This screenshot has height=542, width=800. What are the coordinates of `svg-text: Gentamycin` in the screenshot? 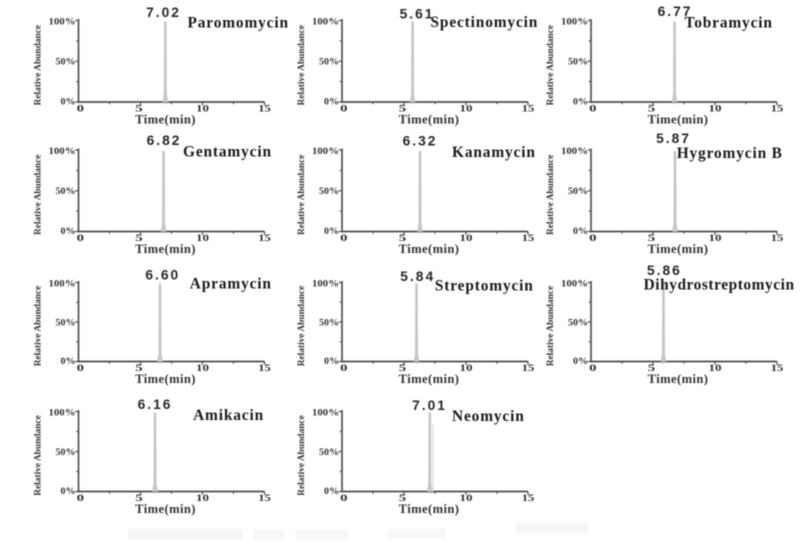 It's located at (227, 152).